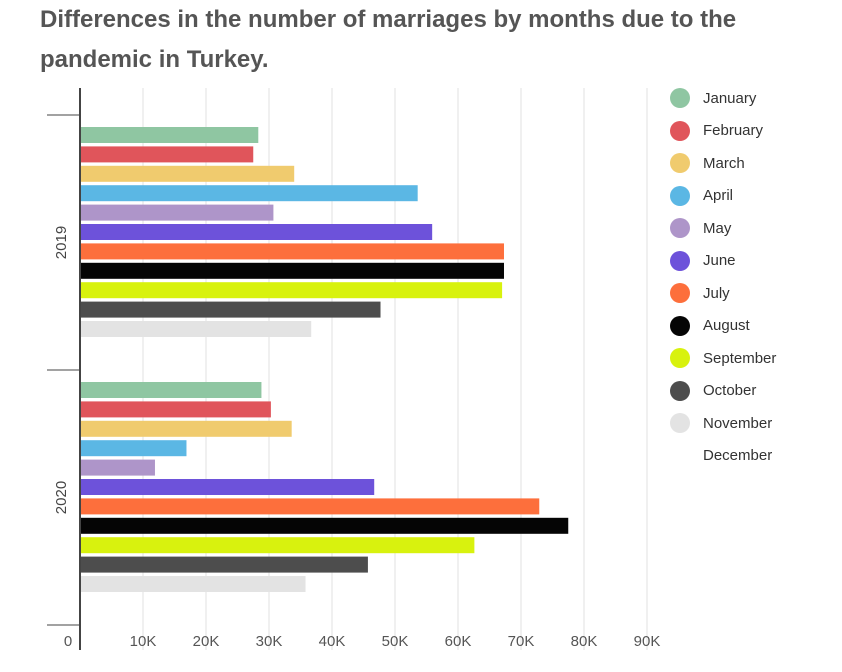 The image size is (842, 672). What do you see at coordinates (730, 391) in the screenshot?
I see `legend-label: October` at bounding box center [730, 391].